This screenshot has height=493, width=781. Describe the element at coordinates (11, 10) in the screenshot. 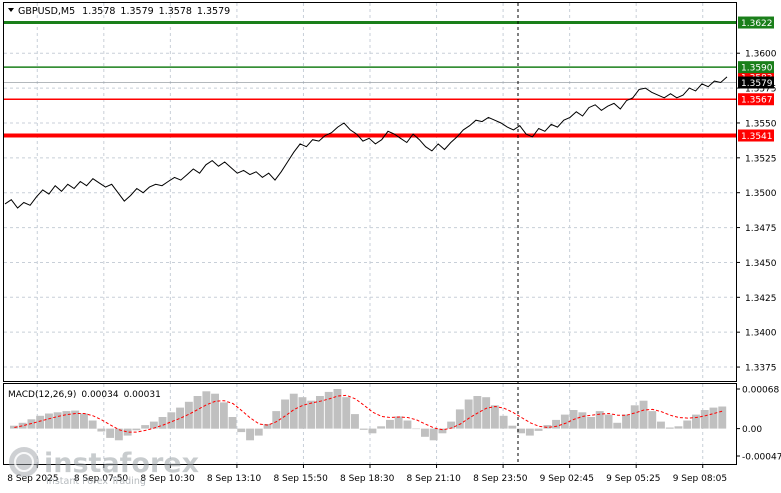

I see `symbol-dropdown-icon` at that location.